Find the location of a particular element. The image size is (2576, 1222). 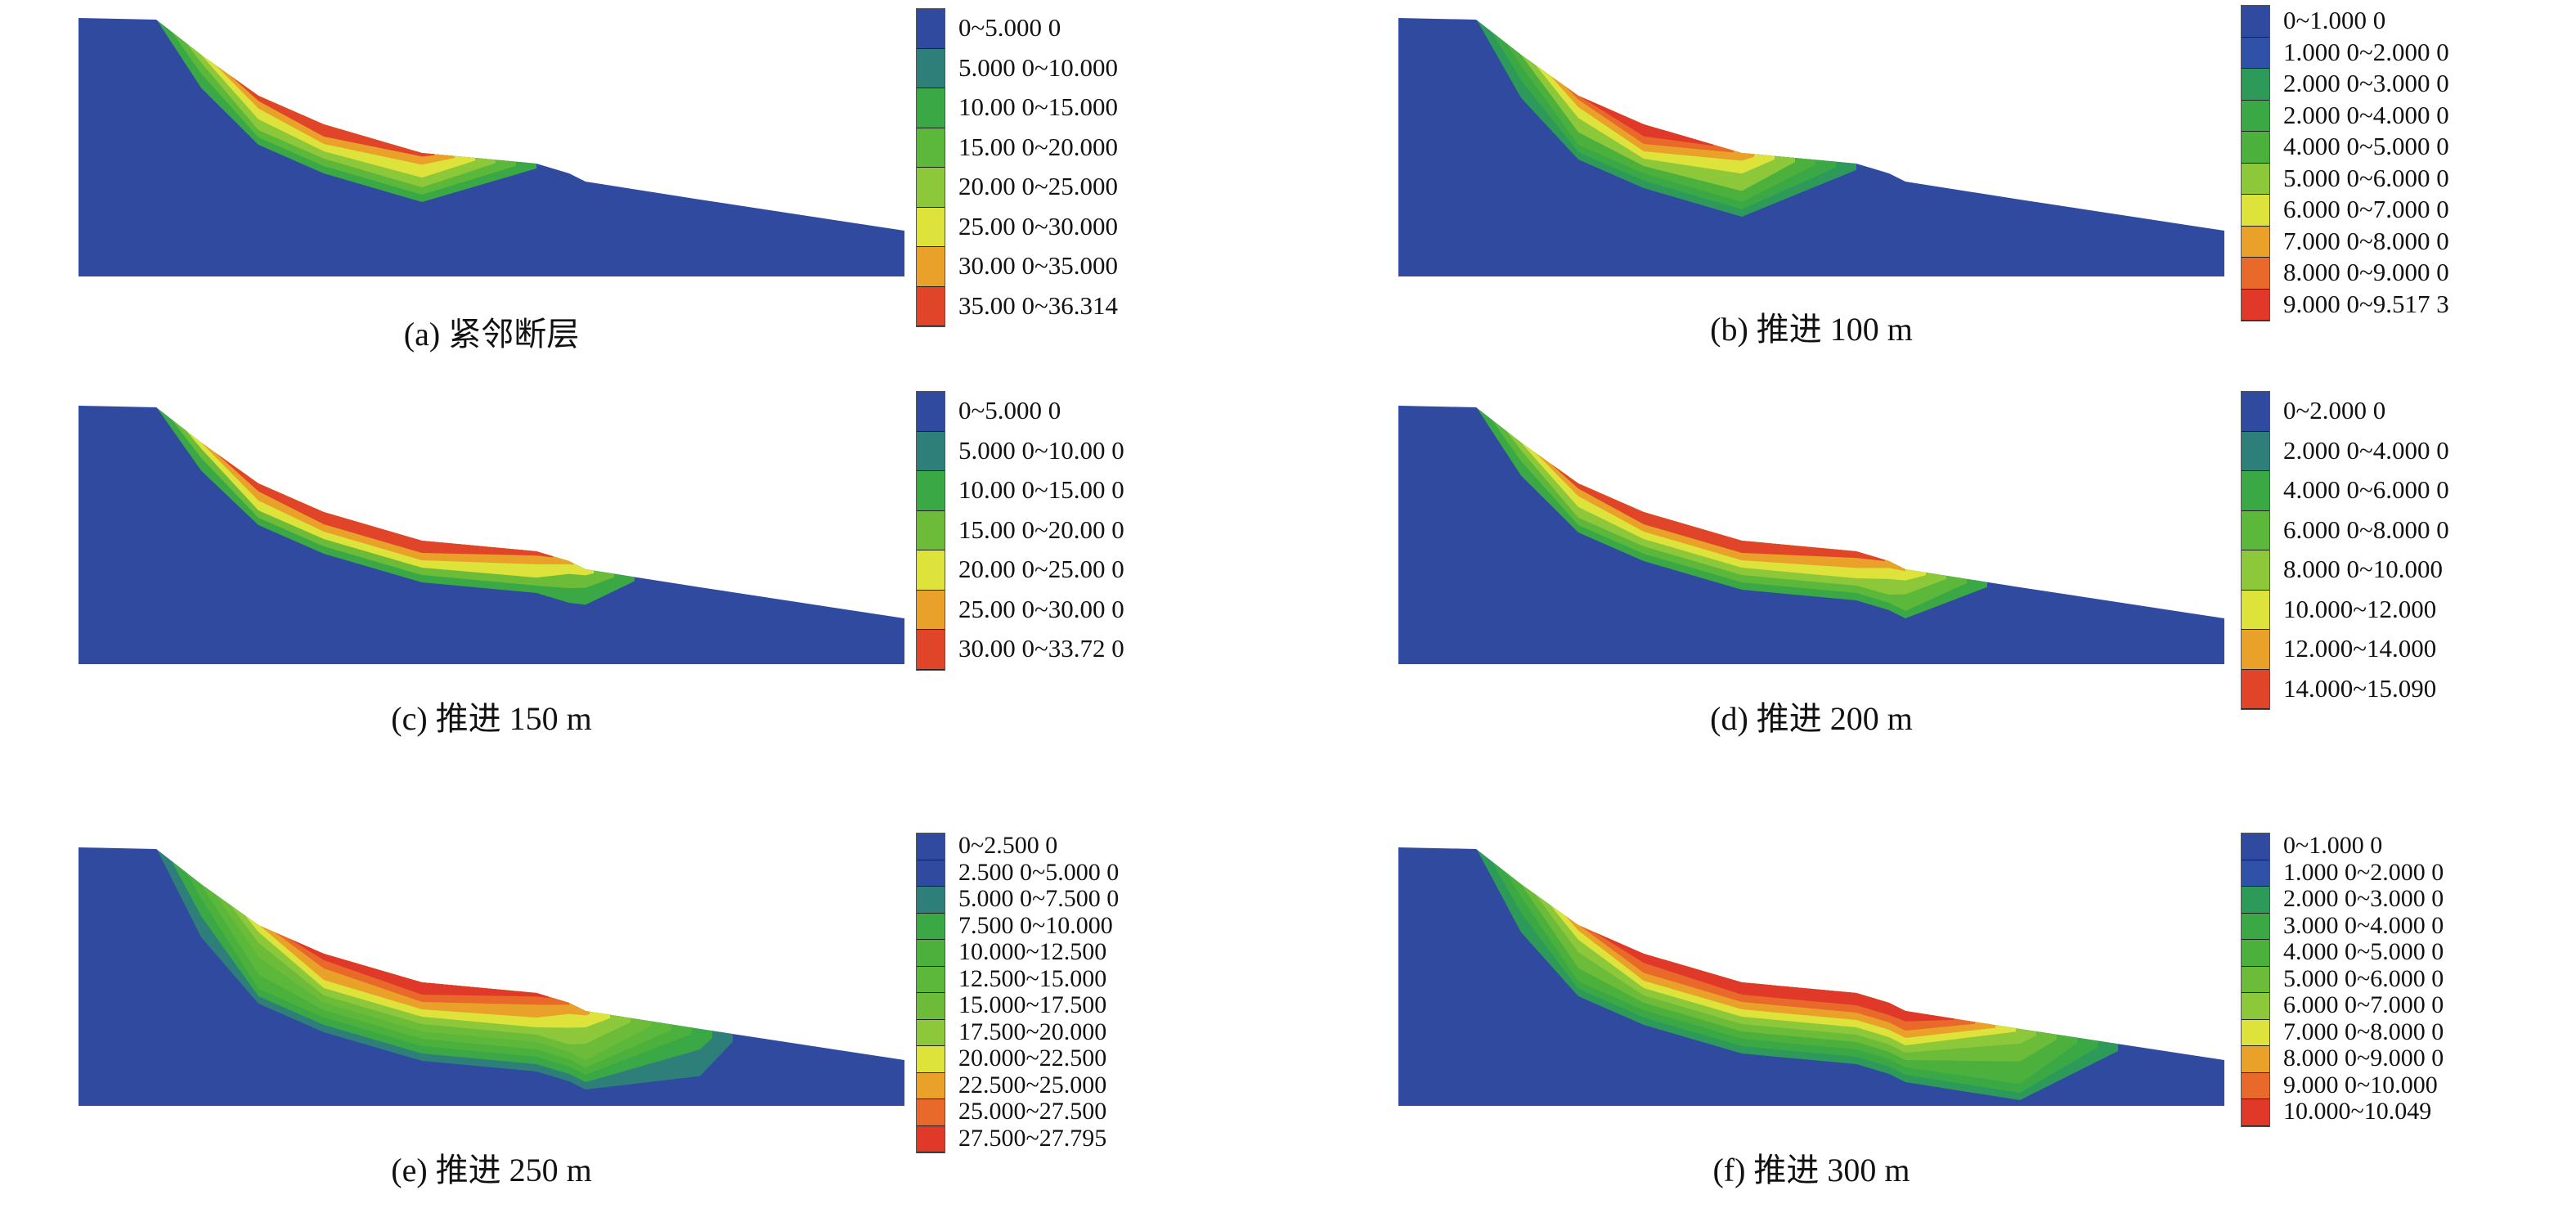

legend-label: 2.000 0~3.000 0 is located at coordinates (2366, 83).